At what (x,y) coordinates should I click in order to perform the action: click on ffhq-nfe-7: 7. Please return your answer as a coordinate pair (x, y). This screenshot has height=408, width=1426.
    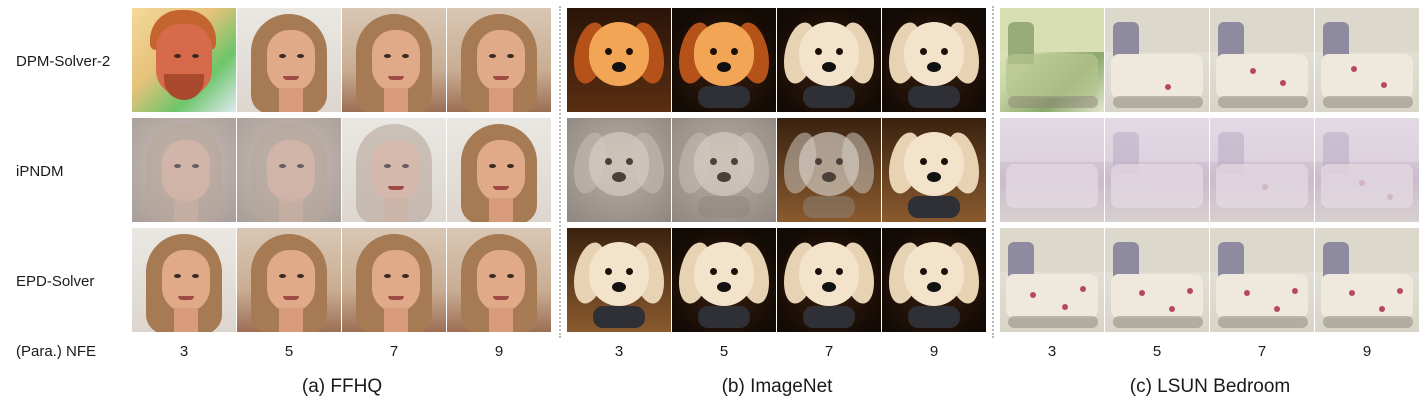
    Looking at the image, I should click on (394, 351).